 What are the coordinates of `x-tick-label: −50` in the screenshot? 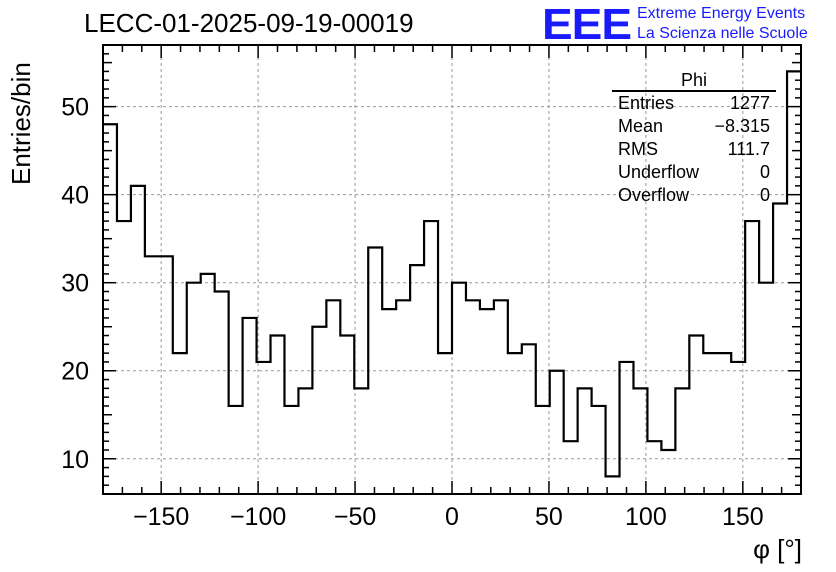 It's located at (355, 517).